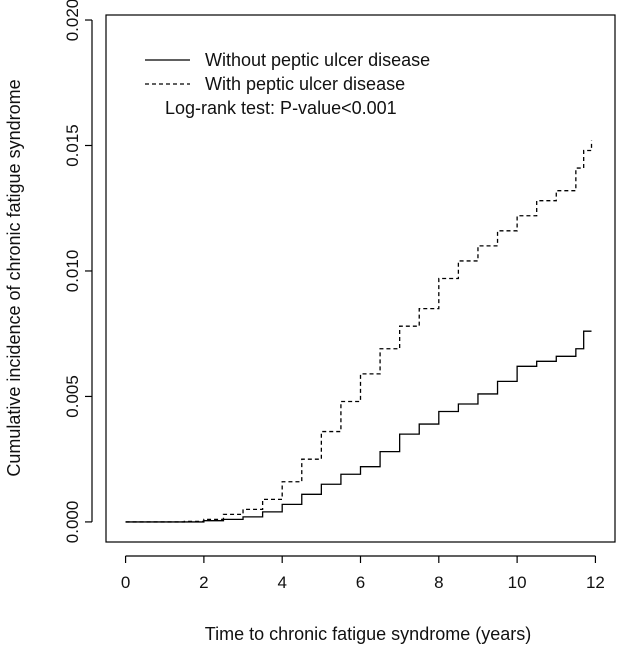 The height and width of the screenshot is (653, 637). Describe the element at coordinates (438, 582) in the screenshot. I see `x-tick-label: 8` at that location.